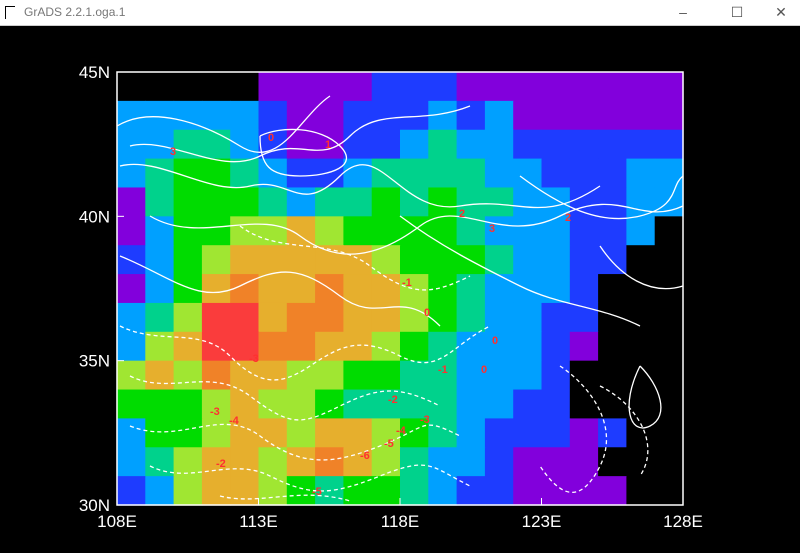 The width and height of the screenshot is (800, 553). Describe the element at coordinates (258, 521) in the screenshot. I see `lon-tick-label: 113E` at that location.